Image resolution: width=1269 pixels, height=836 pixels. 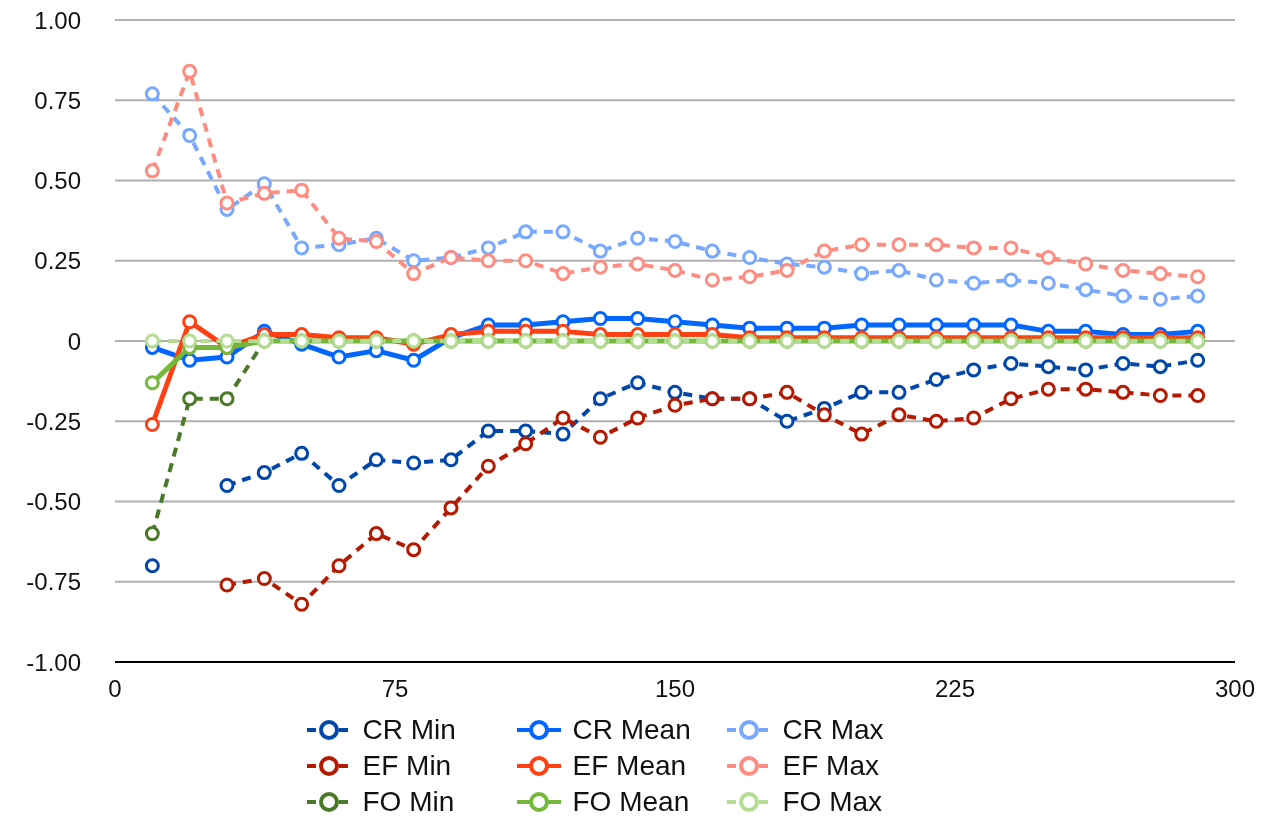 I want to click on x-tick-label: 300, so click(x=1235, y=689).